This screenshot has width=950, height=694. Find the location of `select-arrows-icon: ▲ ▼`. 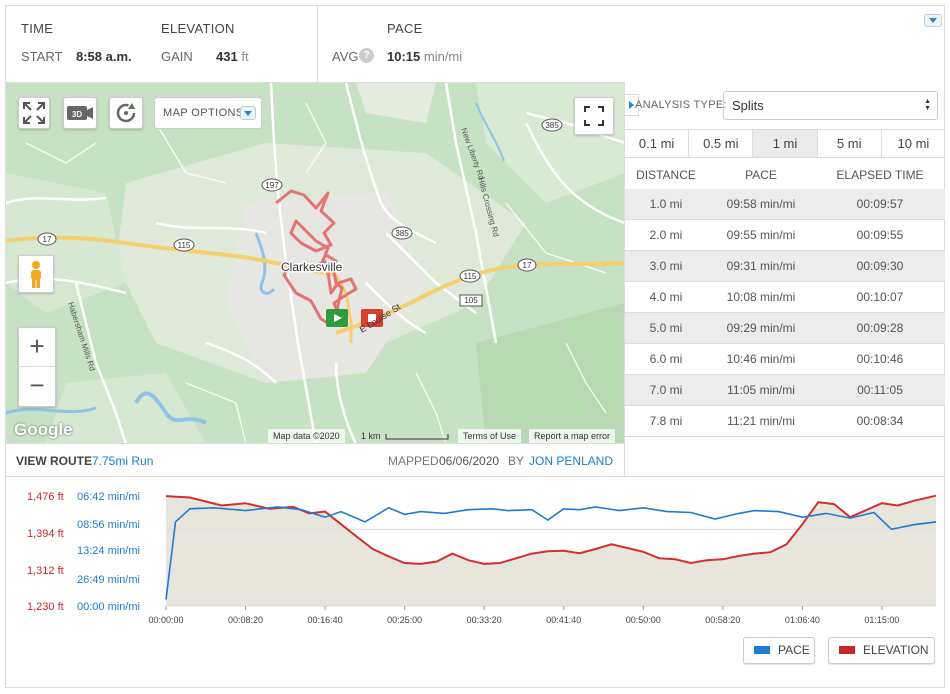

select-arrows-icon: ▲ ▼ is located at coordinates (927, 105).